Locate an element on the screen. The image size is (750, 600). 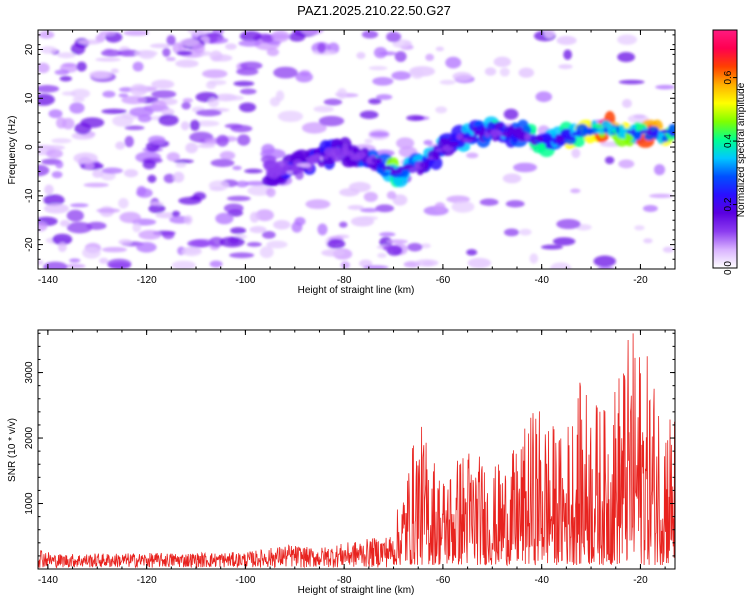
y-tick-label: 2000 is located at coordinates (29, 437).